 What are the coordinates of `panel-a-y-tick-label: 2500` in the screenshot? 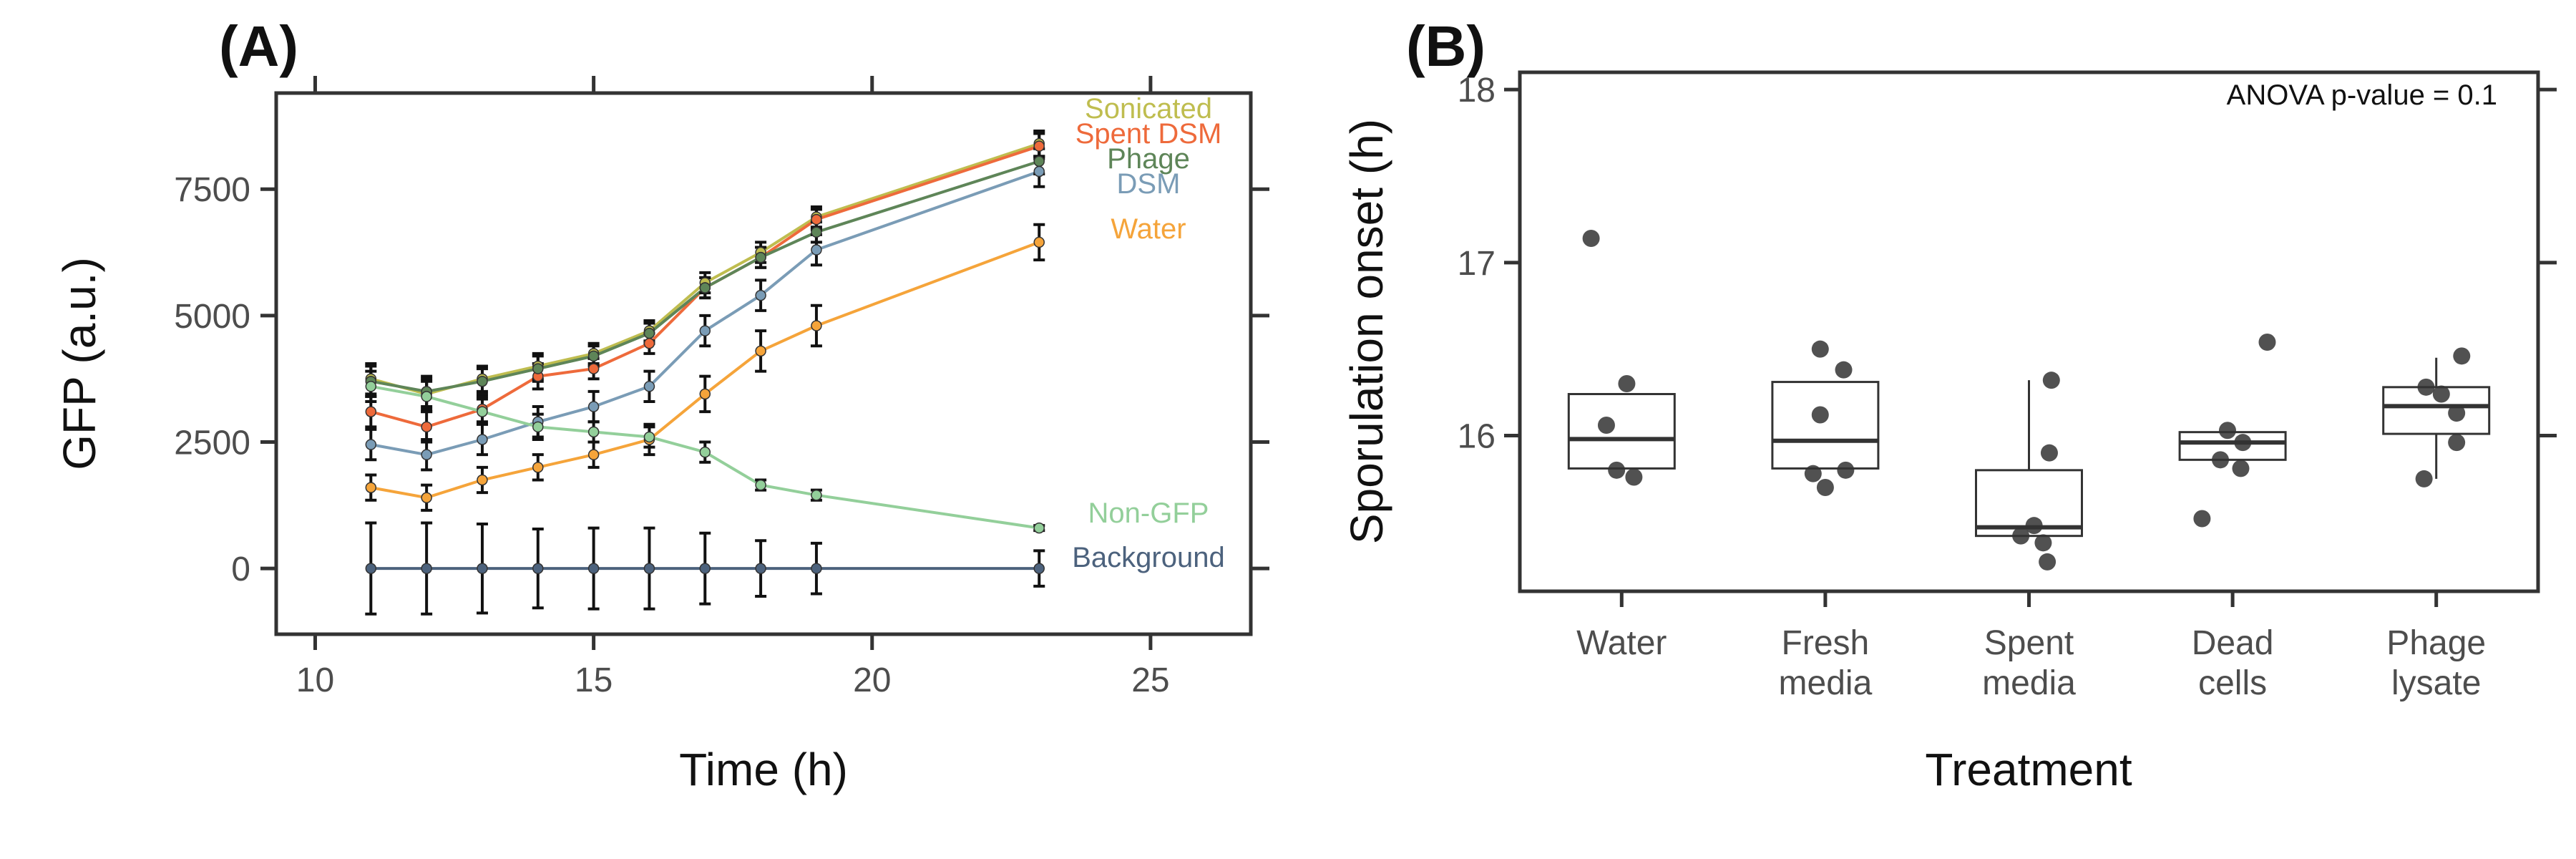 It's located at (212, 443).